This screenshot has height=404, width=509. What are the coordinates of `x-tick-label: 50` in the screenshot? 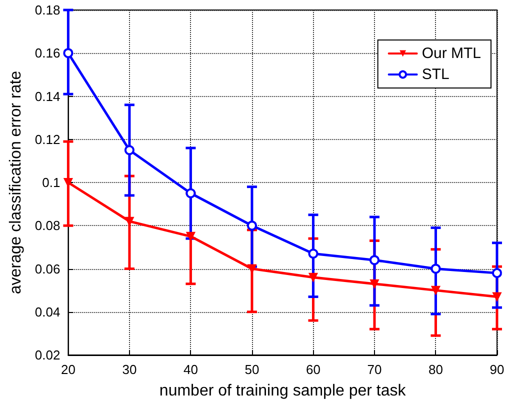 It's located at (252, 369).